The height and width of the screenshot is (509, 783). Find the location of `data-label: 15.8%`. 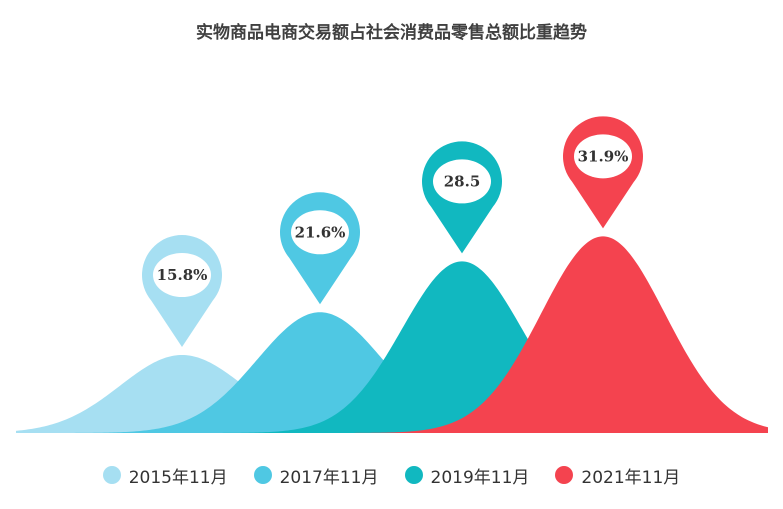

data-label: 15.8% is located at coordinates (182, 275).